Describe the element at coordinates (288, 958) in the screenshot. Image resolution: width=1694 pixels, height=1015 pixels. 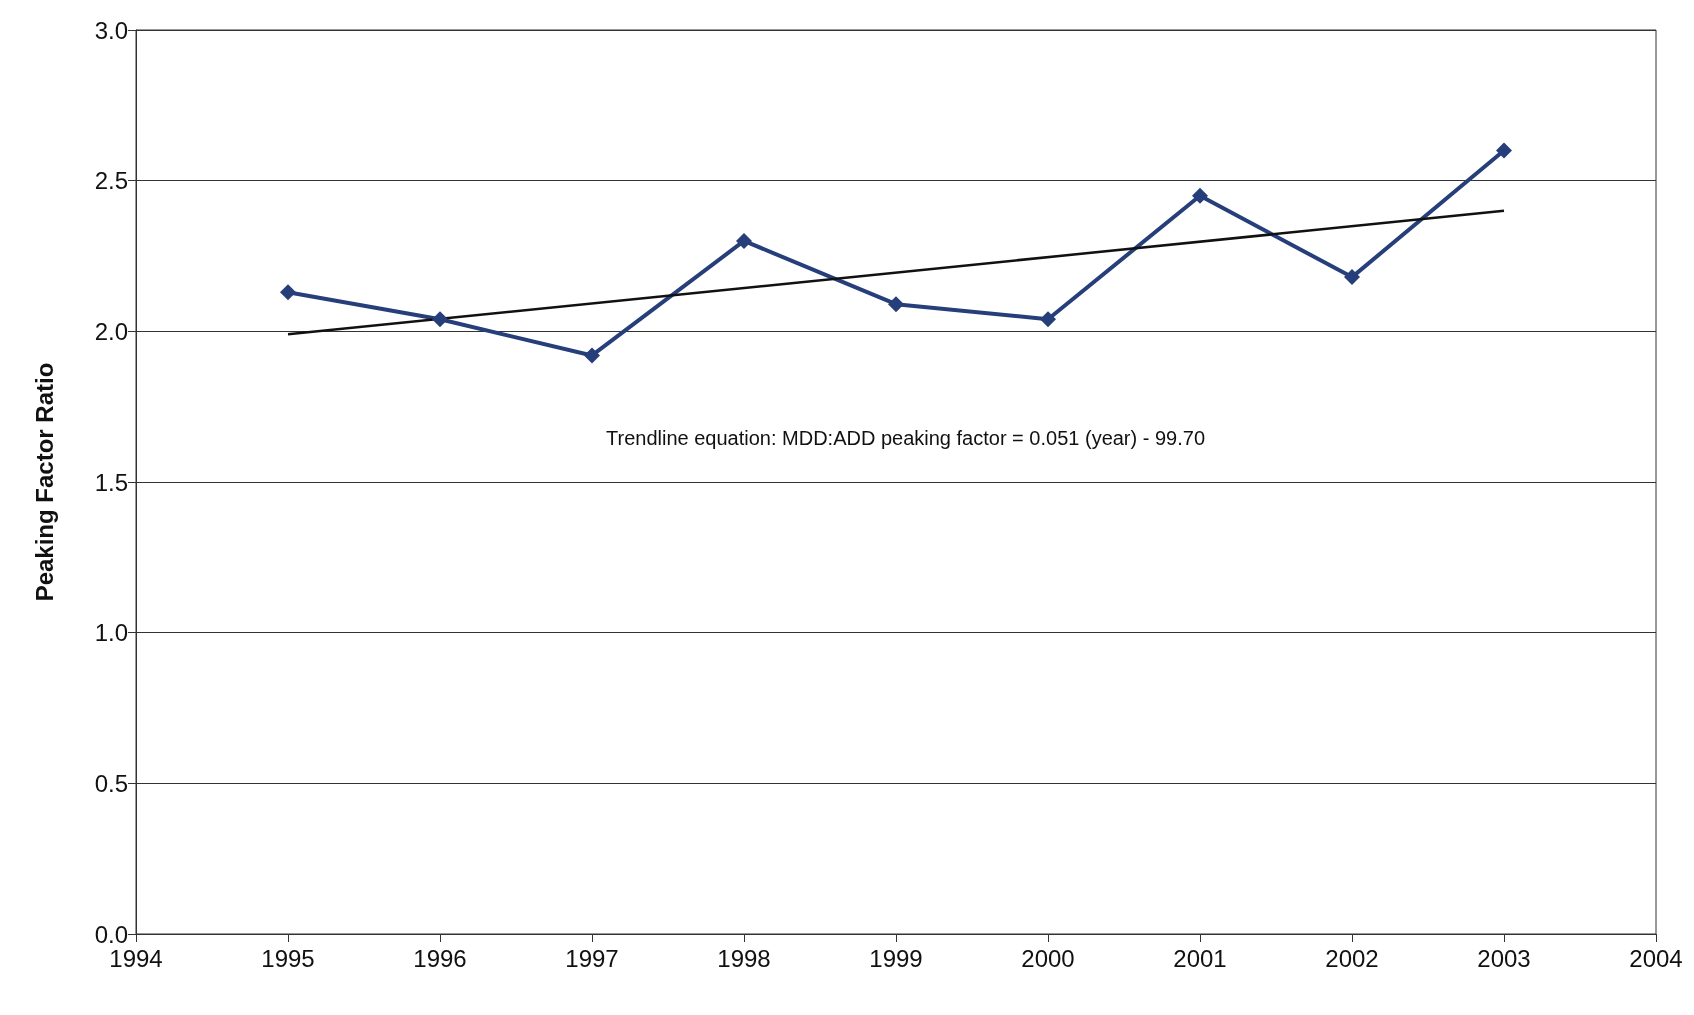
I see `x-tick-label: 1995` at that location.